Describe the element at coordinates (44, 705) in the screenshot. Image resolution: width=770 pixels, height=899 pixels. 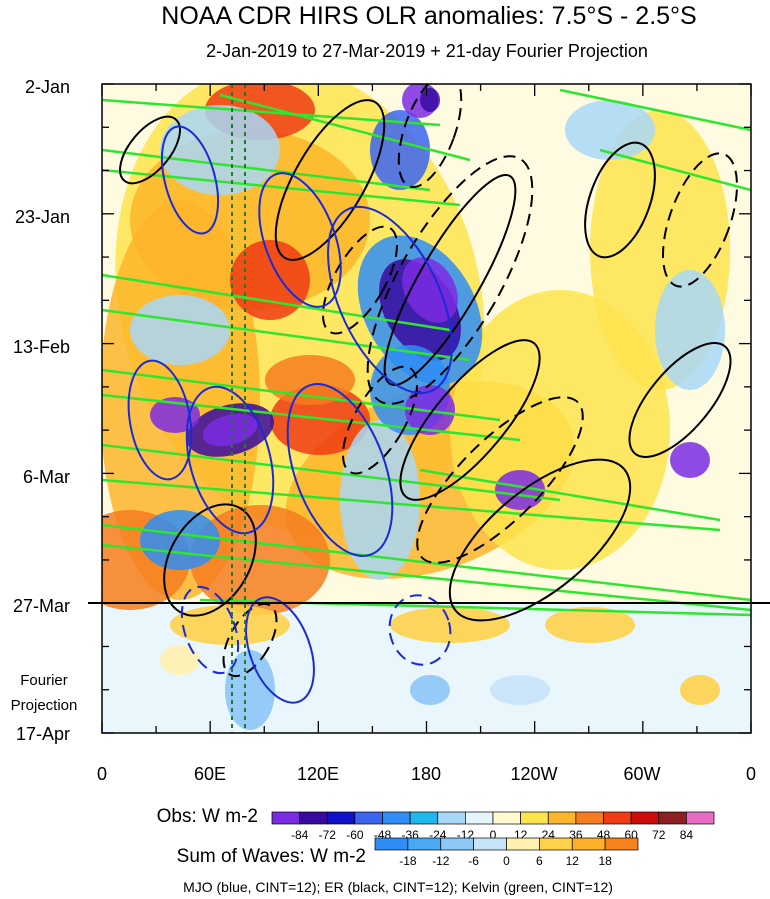
I see `projection-label-line2: Projection` at that location.